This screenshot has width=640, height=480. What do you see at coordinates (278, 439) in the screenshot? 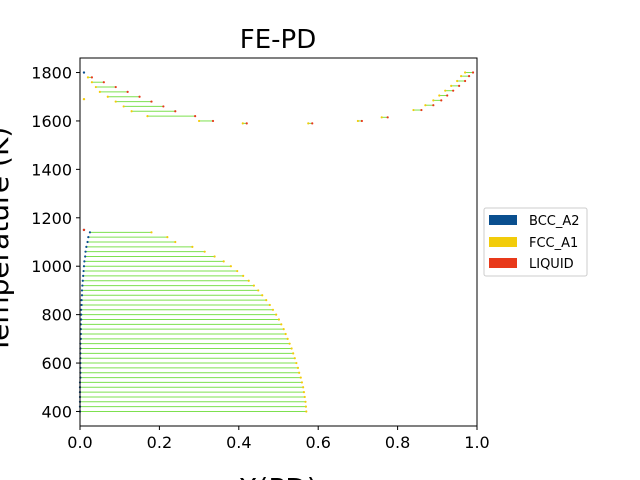
I see `x-axis: 0.0 0.2 0.4 0.6 0.8 1.0` at bounding box center [278, 439].